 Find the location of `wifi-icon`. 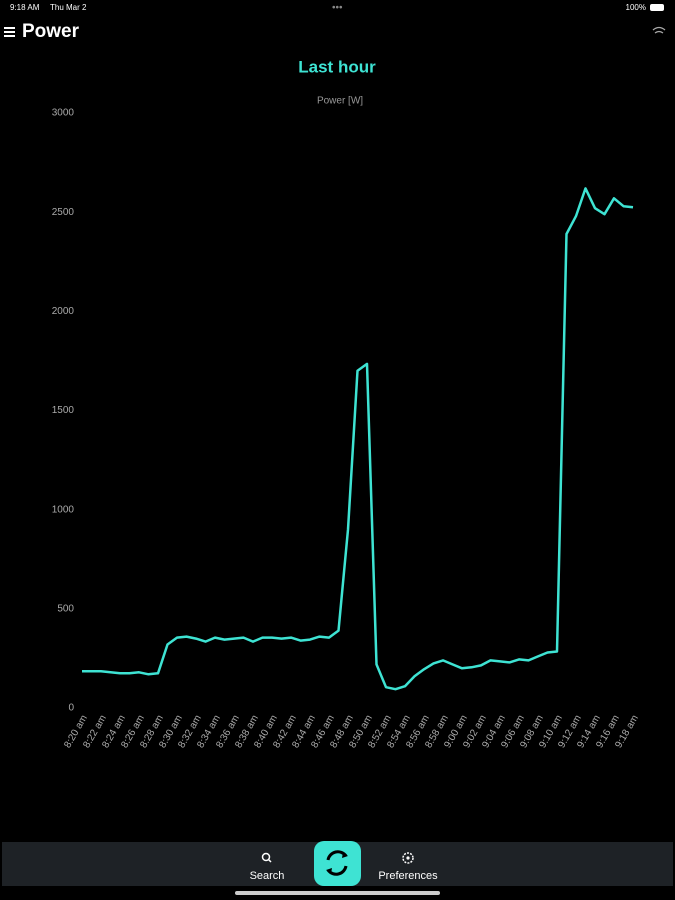

wifi-icon is located at coordinates (659, 30).